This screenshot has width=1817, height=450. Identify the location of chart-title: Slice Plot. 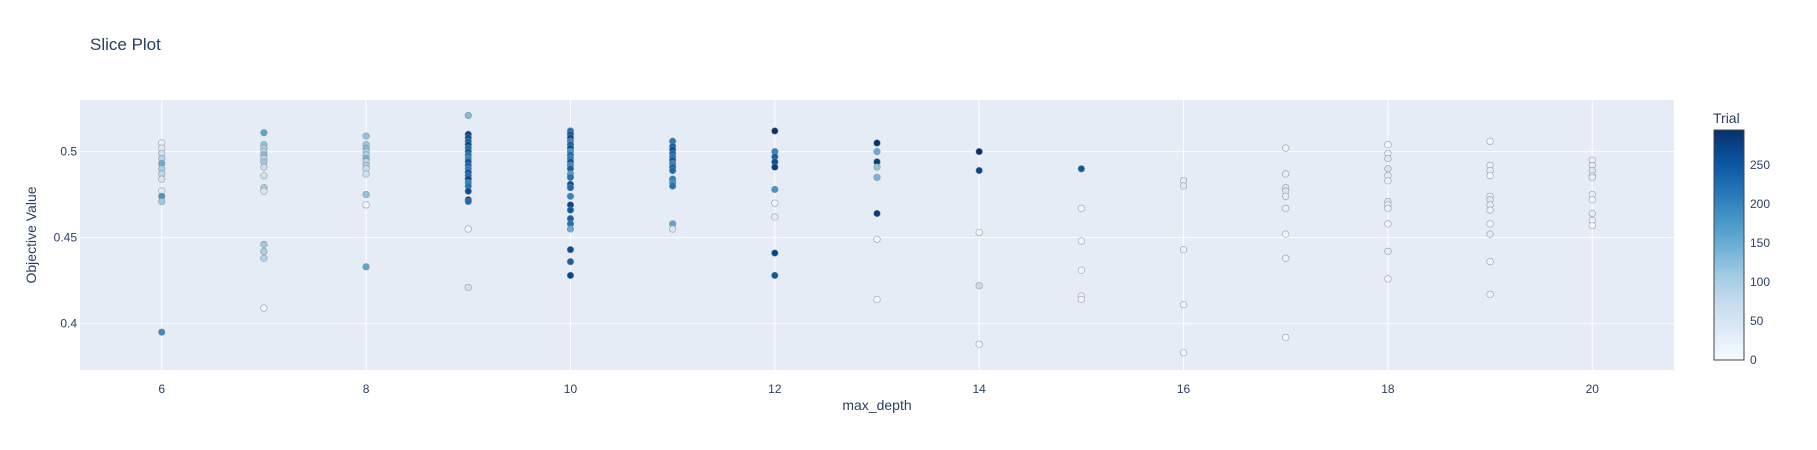
(125, 44).